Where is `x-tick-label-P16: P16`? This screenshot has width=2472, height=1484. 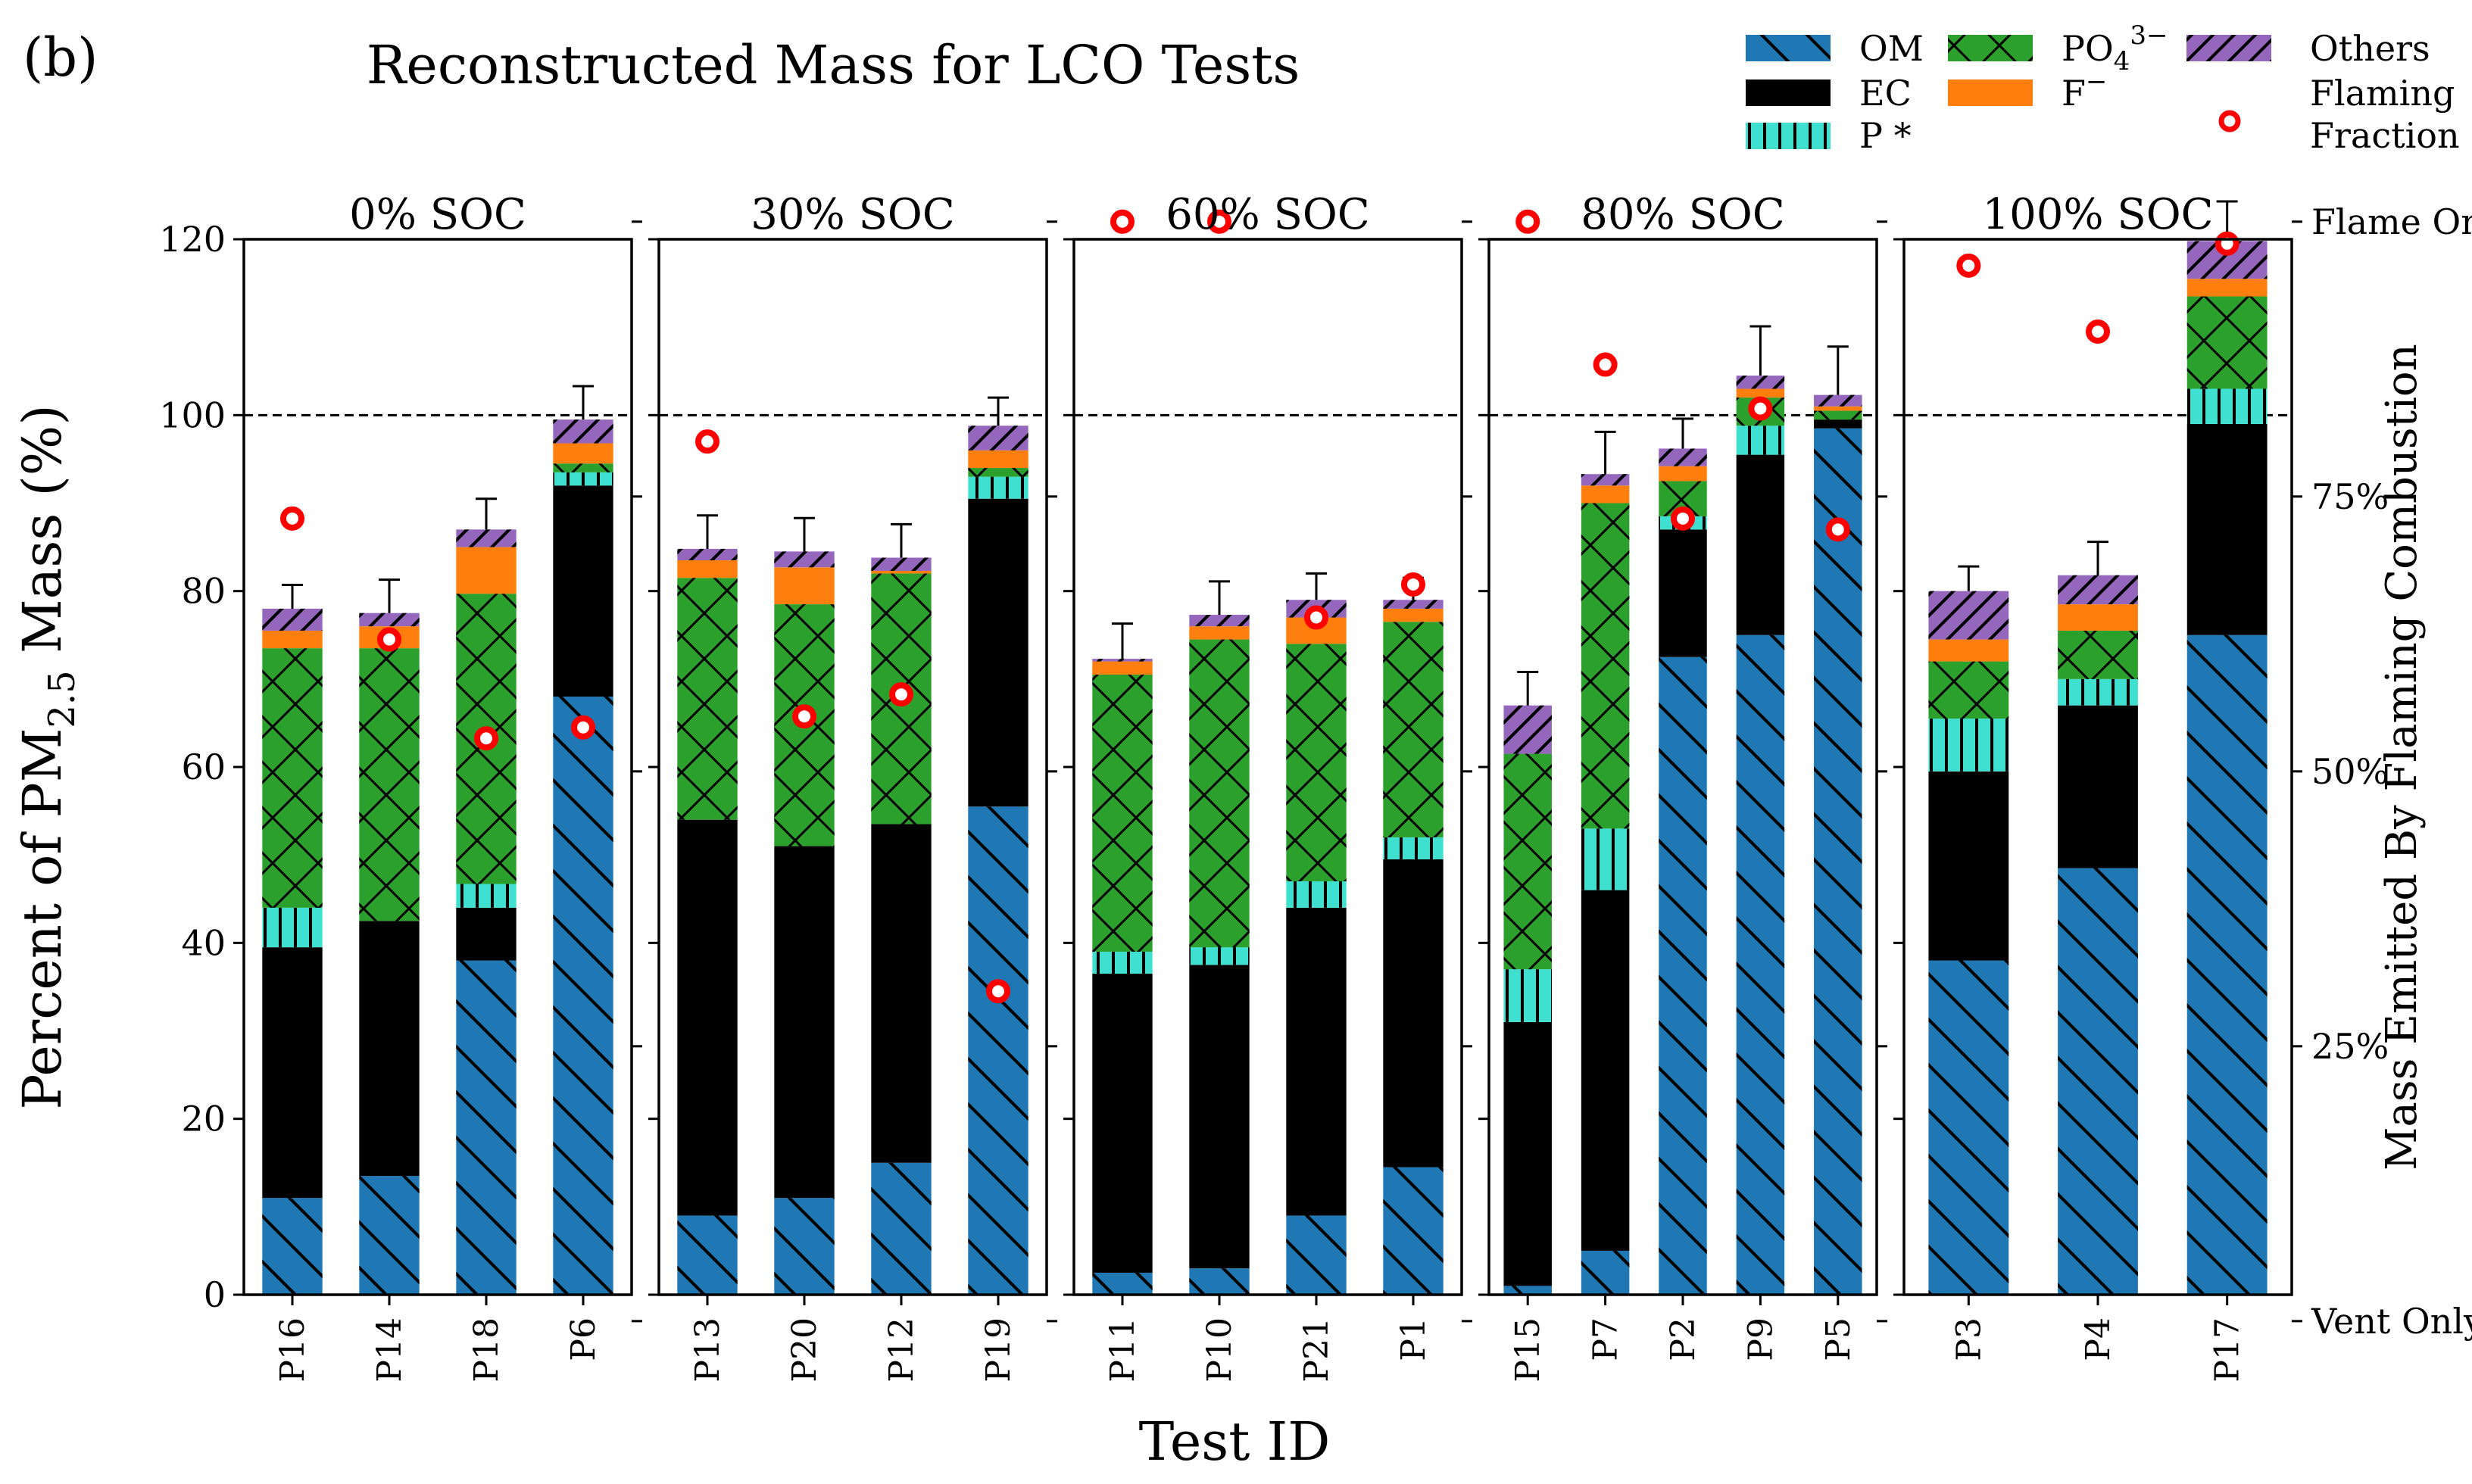 x-tick-label-P16: P16 is located at coordinates (292, 1350).